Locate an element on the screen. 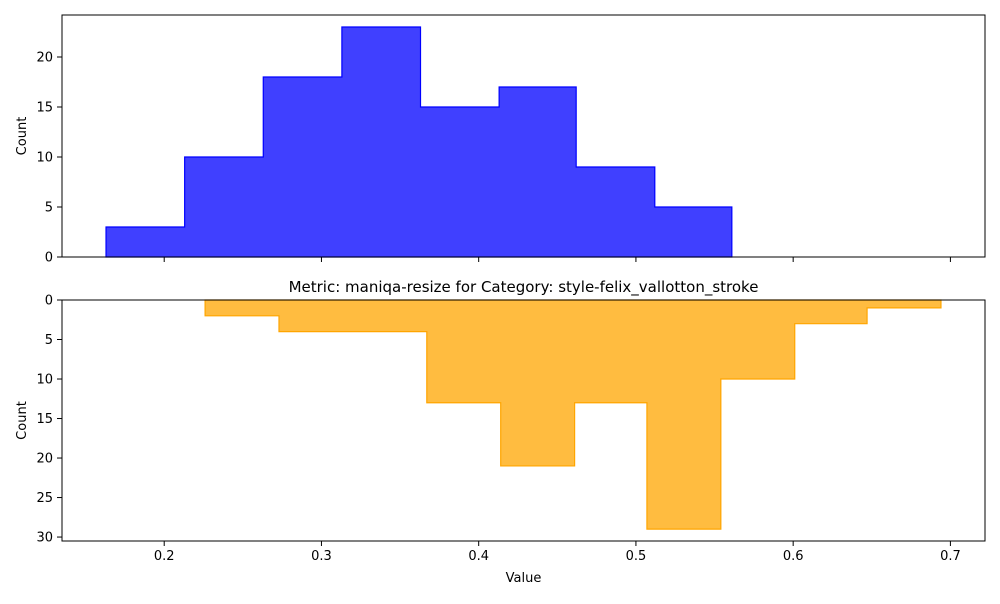 The width and height of the screenshot is (1000, 604). x-tick-label: 0.4 is located at coordinates (478, 556).